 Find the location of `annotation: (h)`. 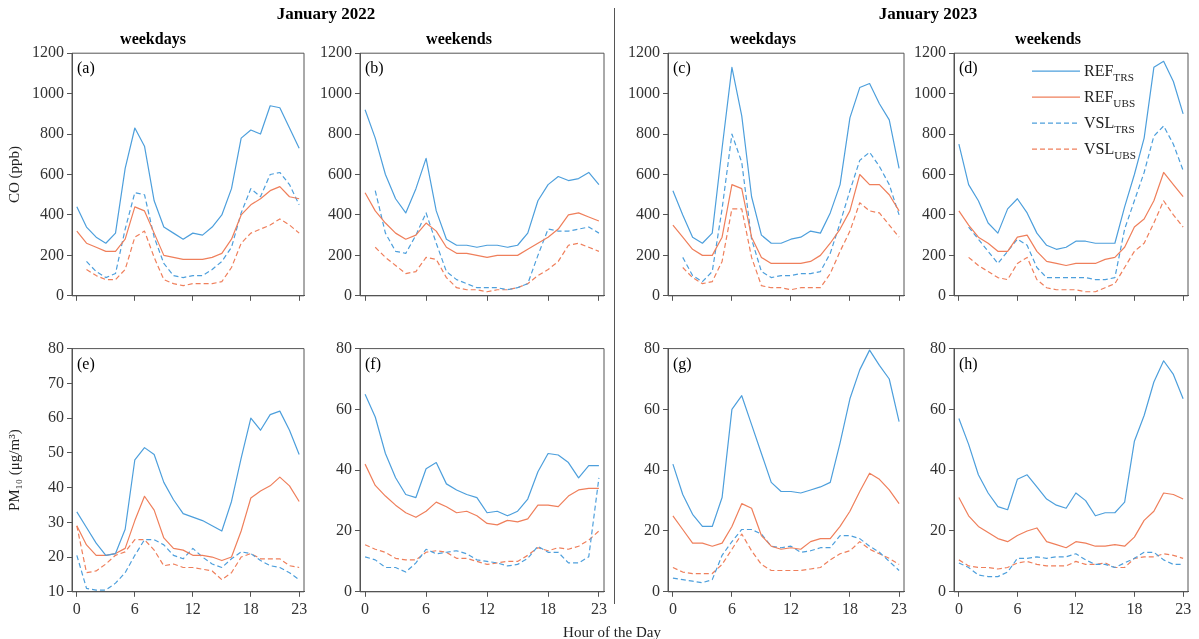

annotation: (h) is located at coordinates (968, 363).